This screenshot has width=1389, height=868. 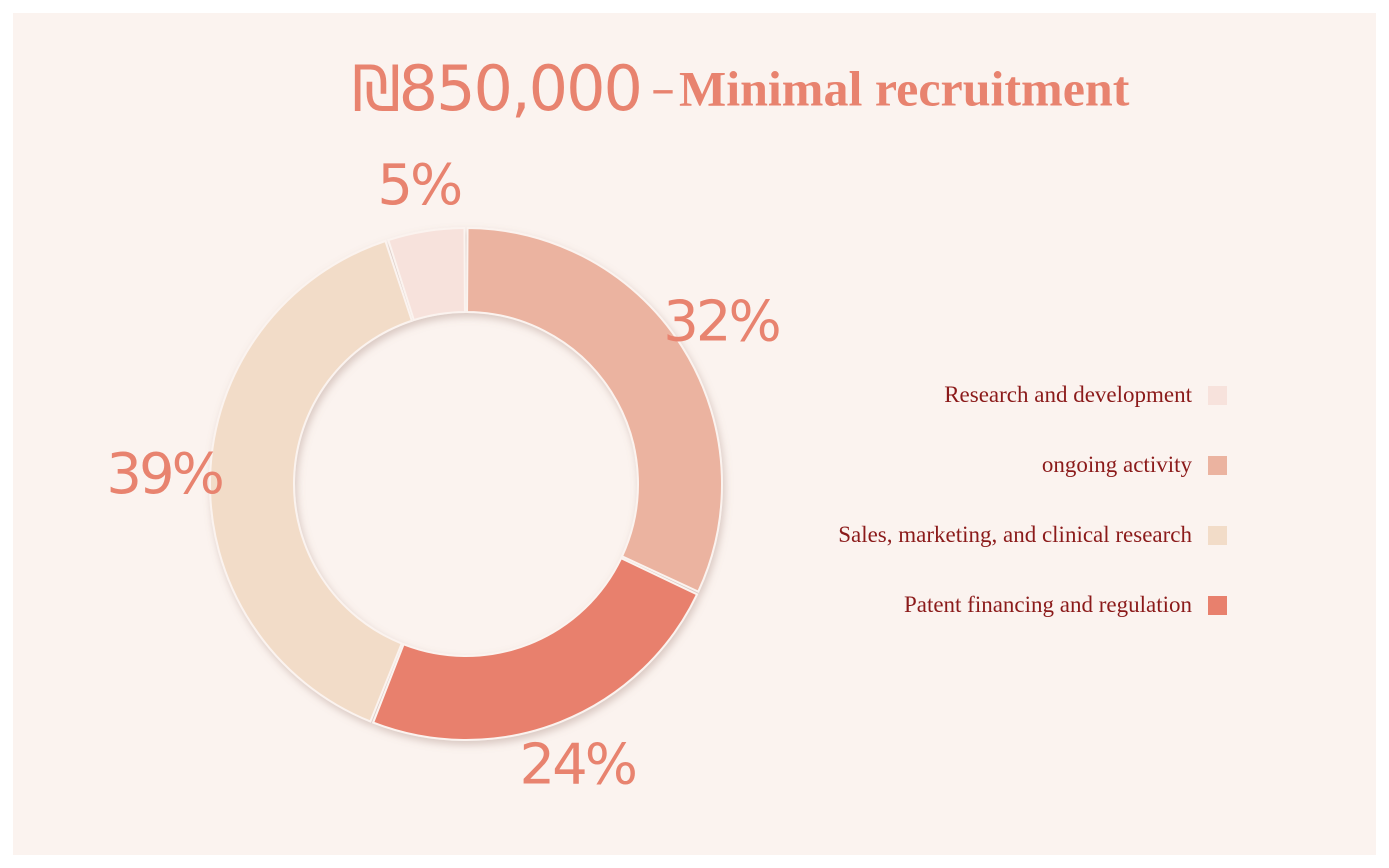 I want to click on legend-item-sales-marketing-and-clinical-research: Sales, marketing, and clinical research, so click(x=967, y=535).